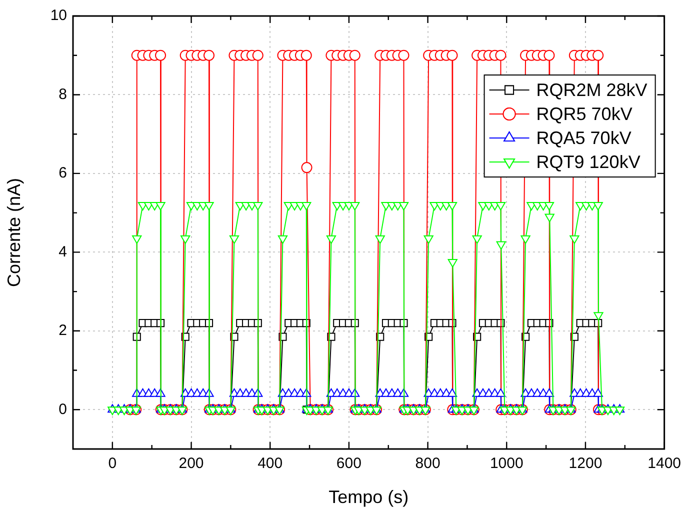  Describe the element at coordinates (62, 251) in the screenshot. I see `y-tick-label: 4` at that location.